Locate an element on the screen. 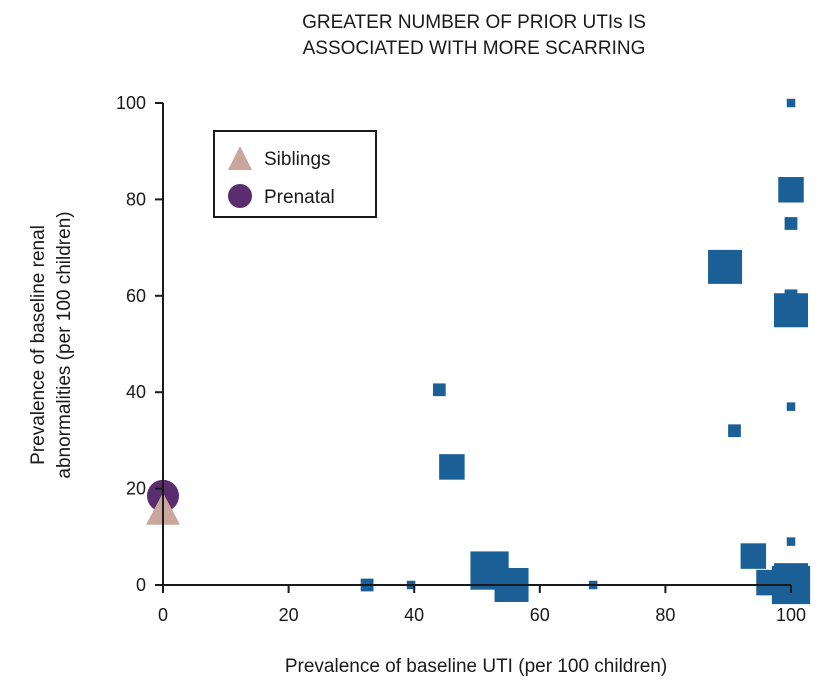  x-ticks: 0 20 40 60 80 100 is located at coordinates (482, 605).